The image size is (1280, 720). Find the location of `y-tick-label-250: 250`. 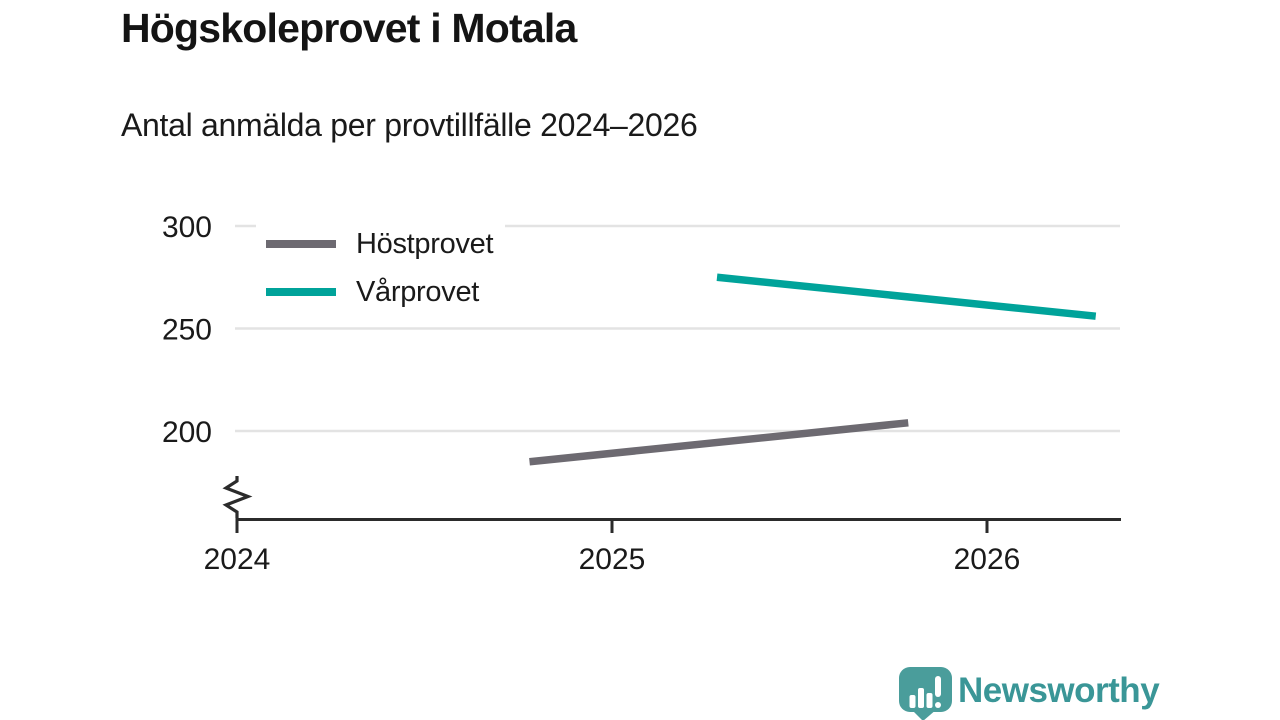

y-tick-label-250: 250 is located at coordinates (187, 330).